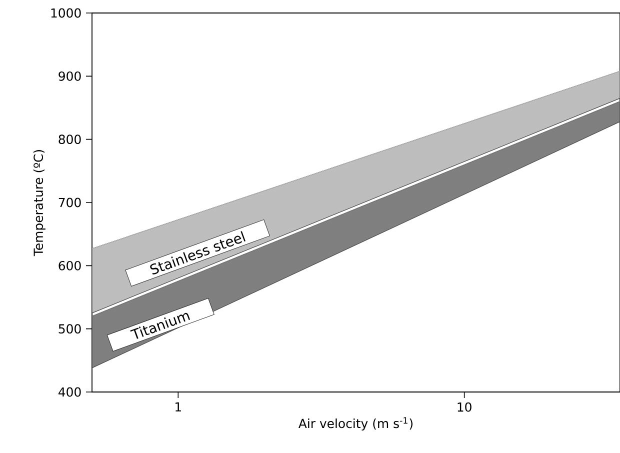 The width and height of the screenshot is (620, 453). What do you see at coordinates (69, 392) in the screenshot?
I see `y-tick-label: 400` at bounding box center [69, 392].